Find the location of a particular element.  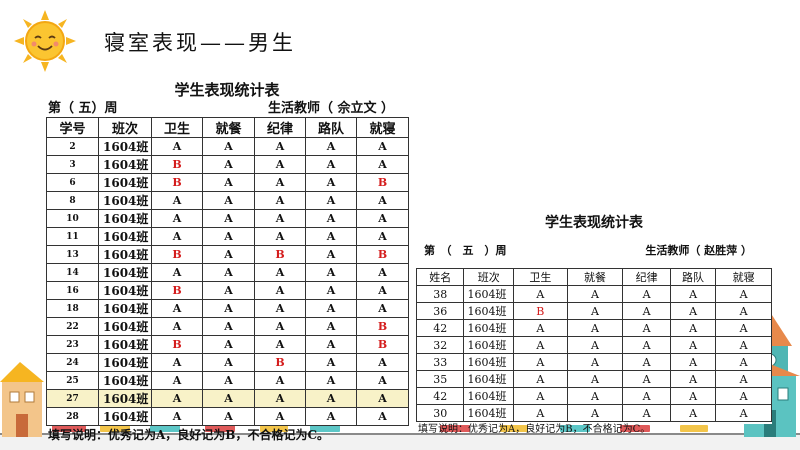

column-header: 就餐 is located at coordinates (595, 277).